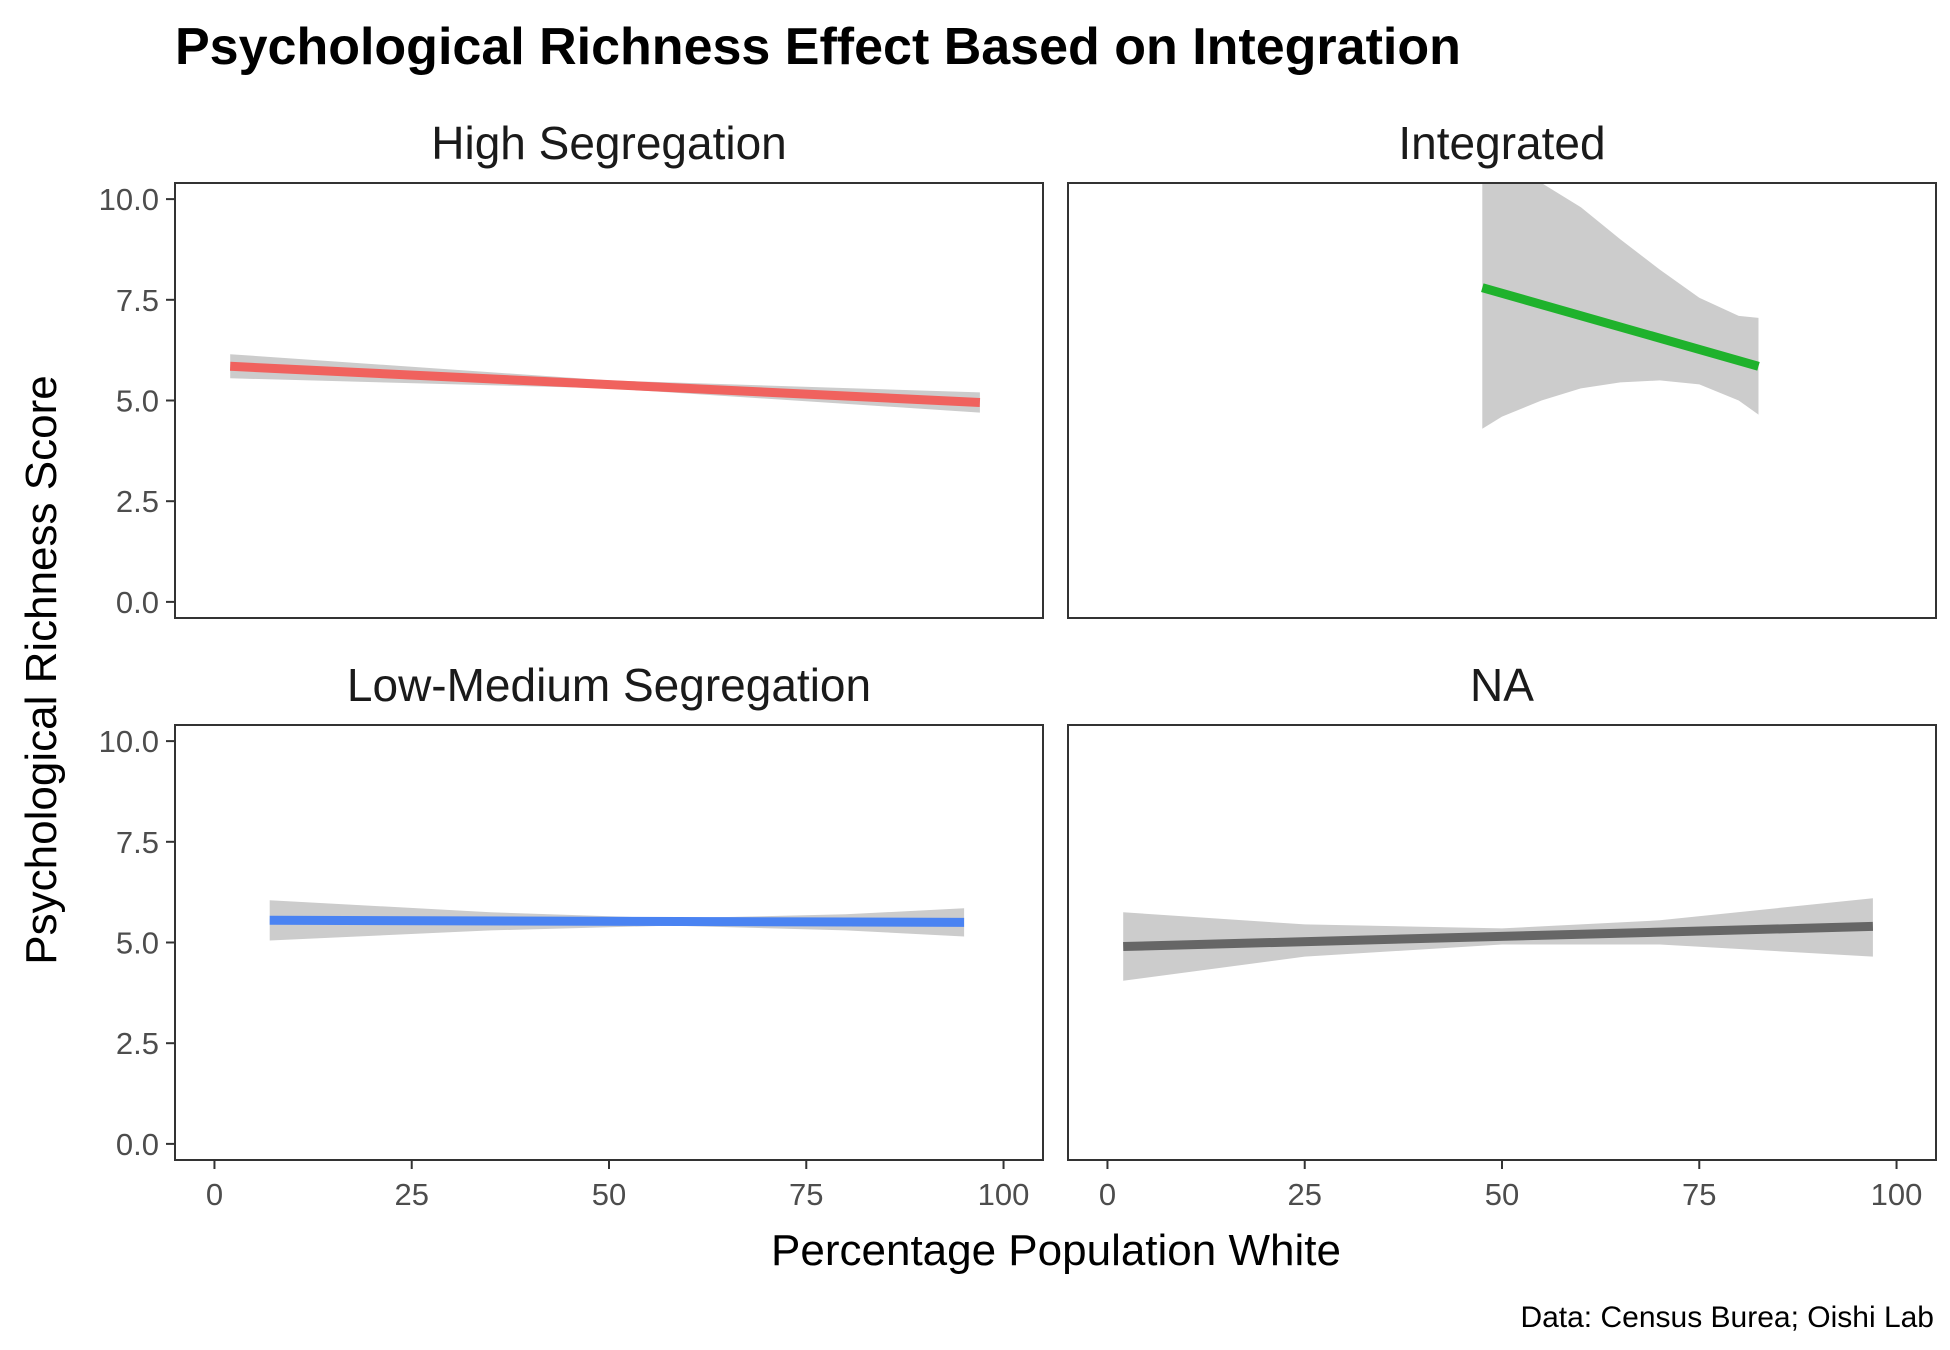 The image size is (1950, 1350). Describe the element at coordinates (1056, 1250) in the screenshot. I see `x-axis-title: Percentage Population White` at that location.